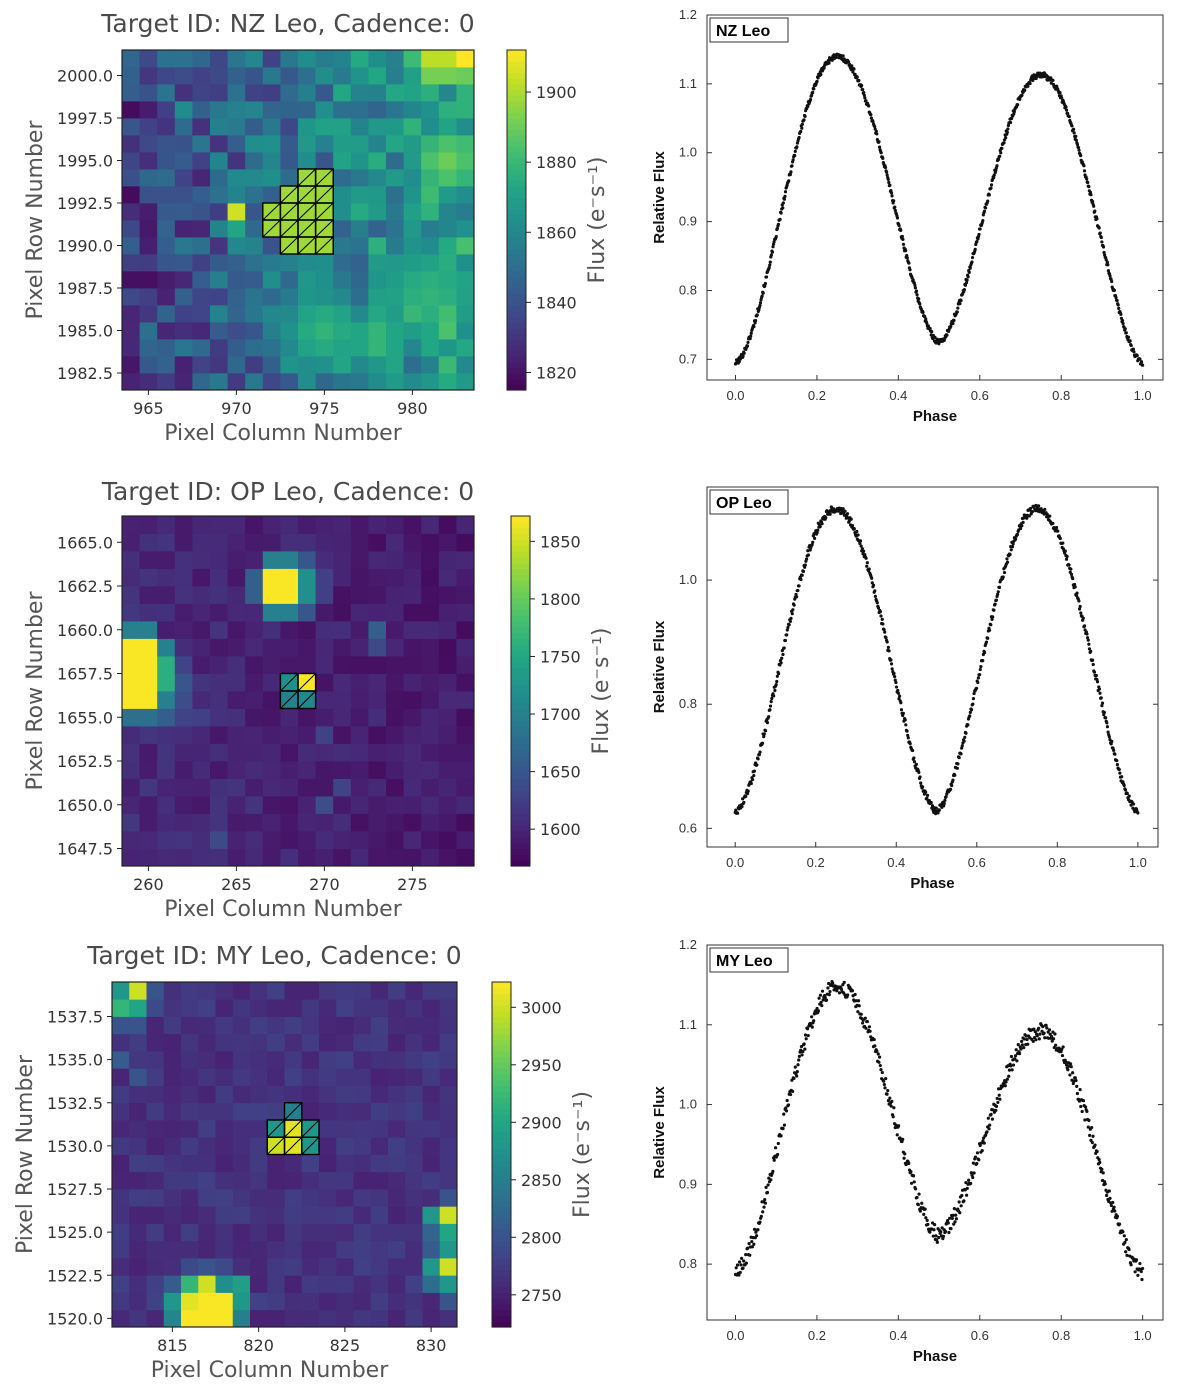 This screenshot has height=1395, width=1178. What do you see at coordinates (75, 1232) in the screenshot?
I see `y-tick-label: 1525.0` at bounding box center [75, 1232].